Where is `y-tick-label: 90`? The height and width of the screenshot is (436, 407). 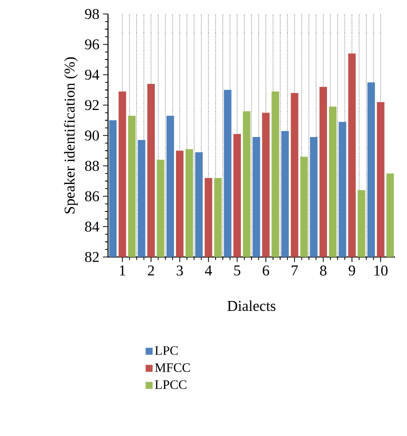 y-tick-label: 90 is located at coordinates (92, 135).